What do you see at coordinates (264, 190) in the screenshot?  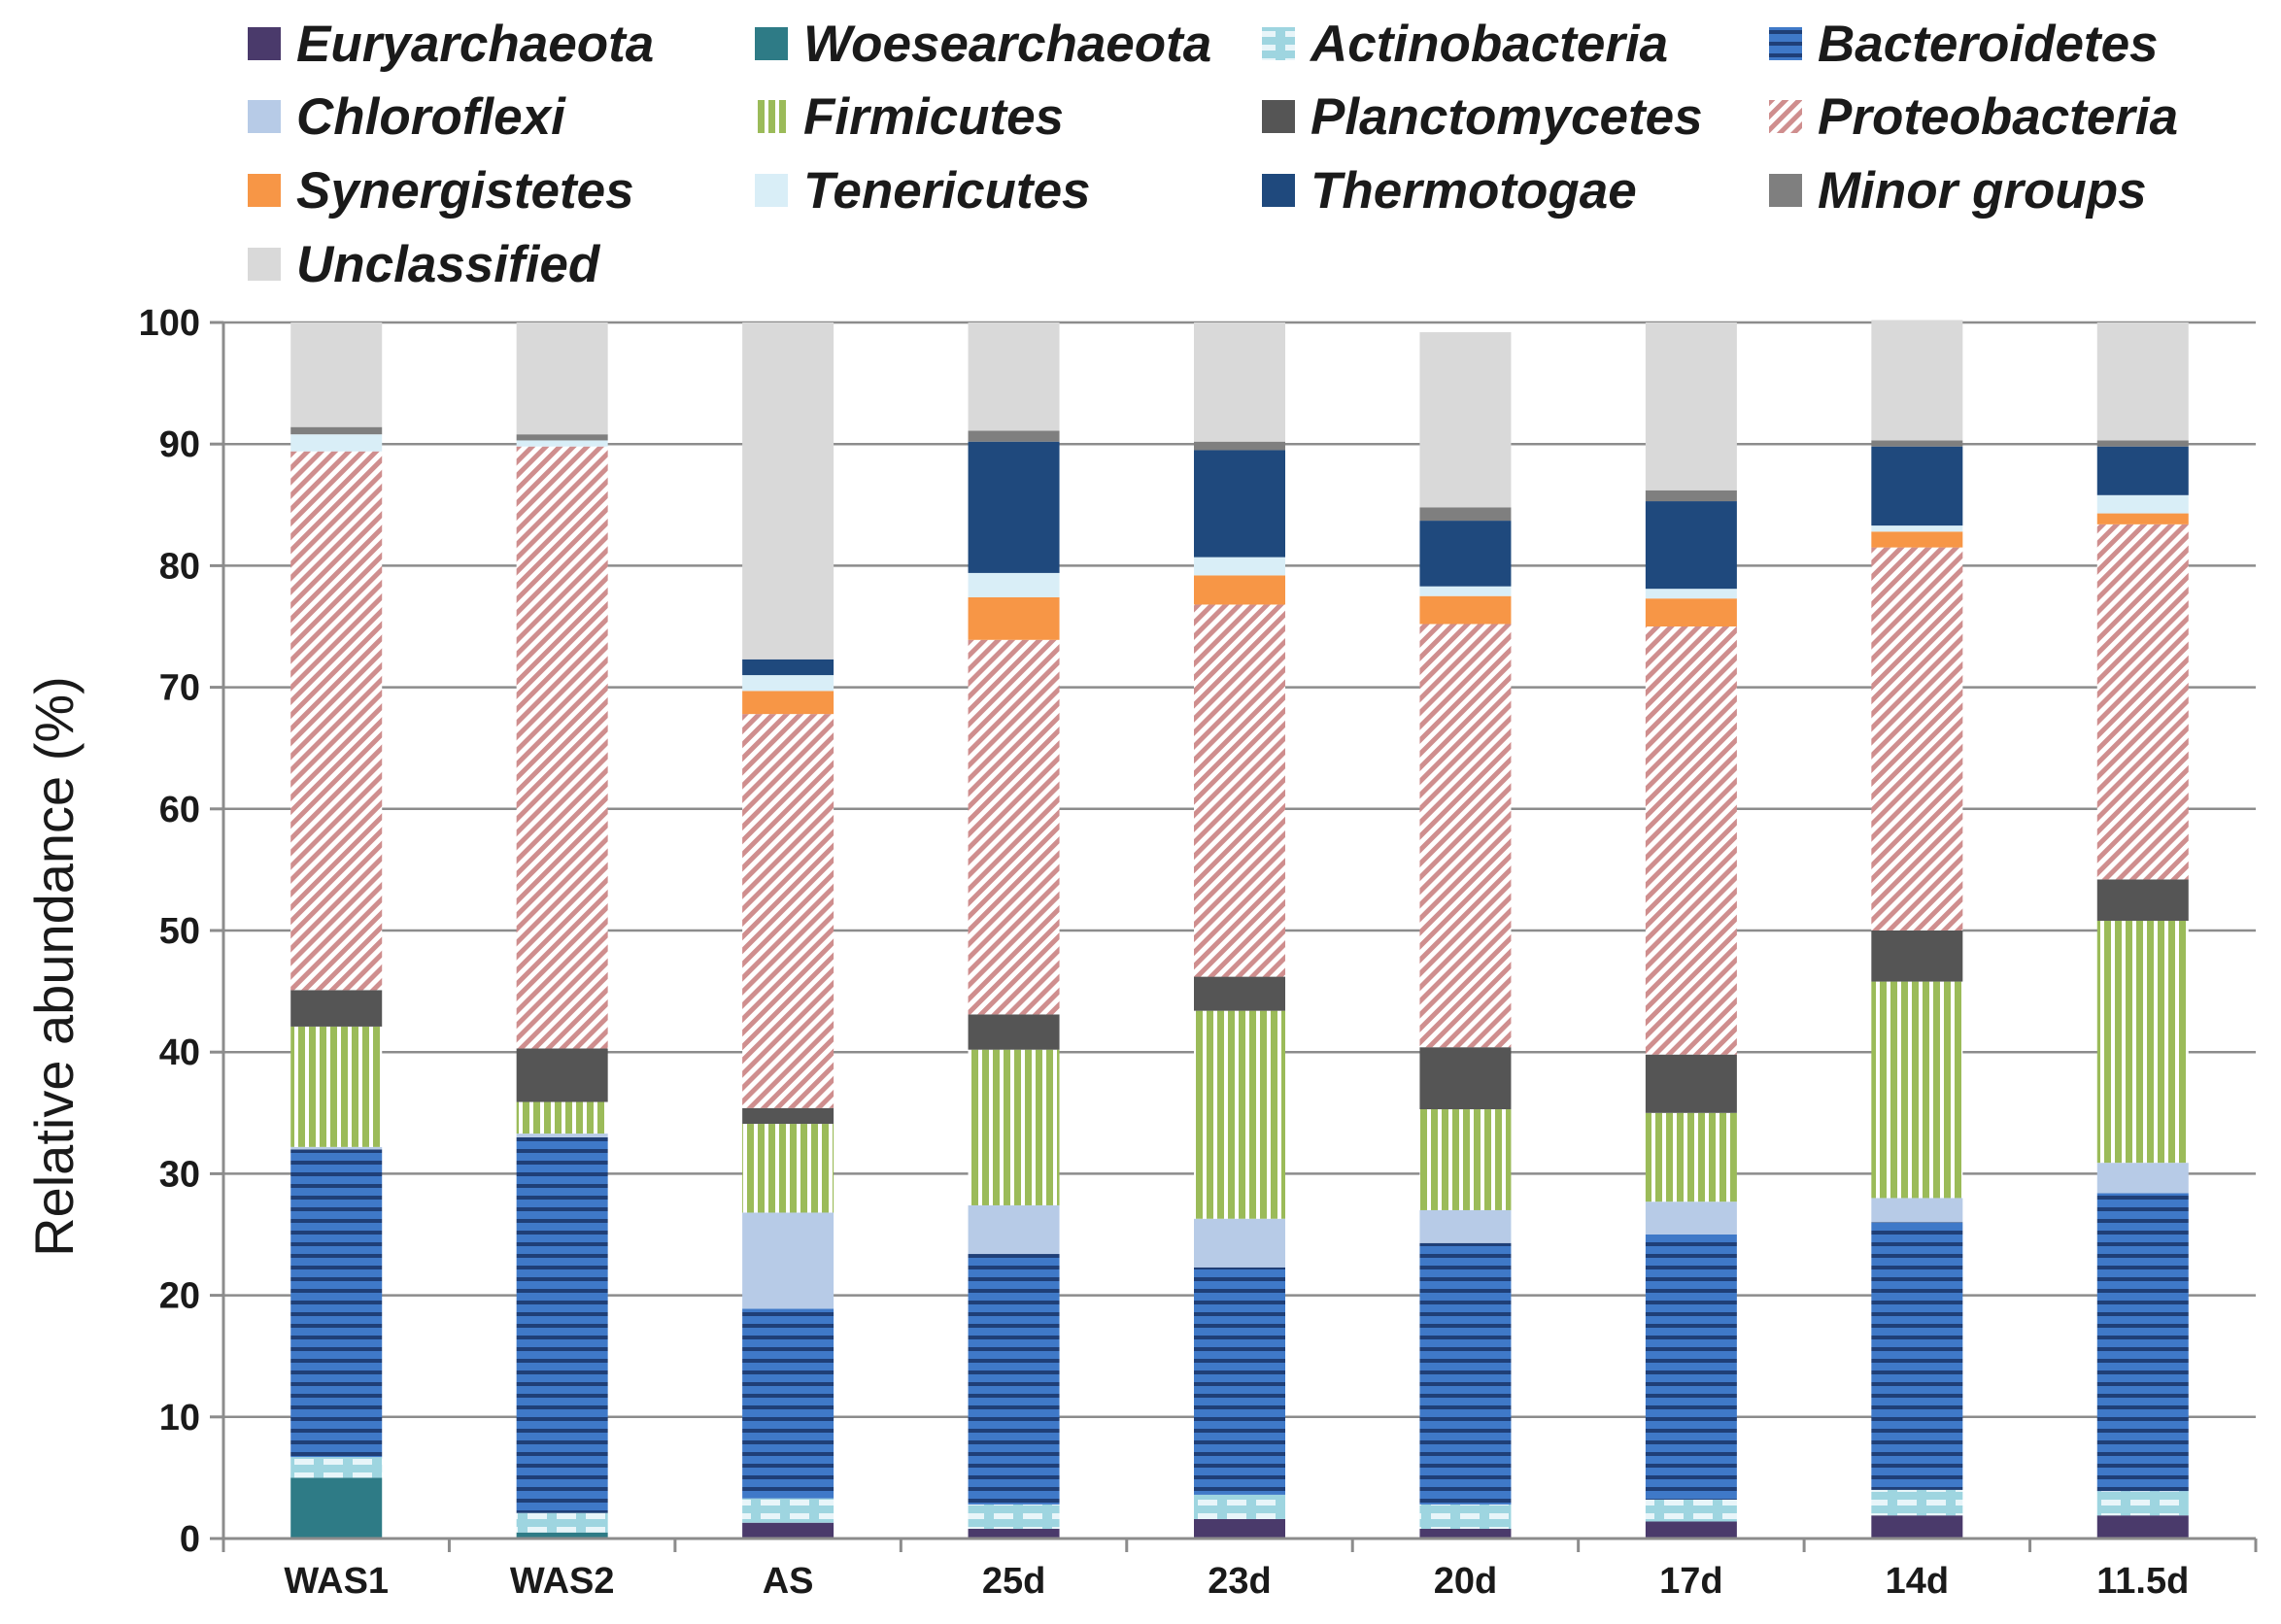 I see `legend-swatch-synergistetes` at bounding box center [264, 190].